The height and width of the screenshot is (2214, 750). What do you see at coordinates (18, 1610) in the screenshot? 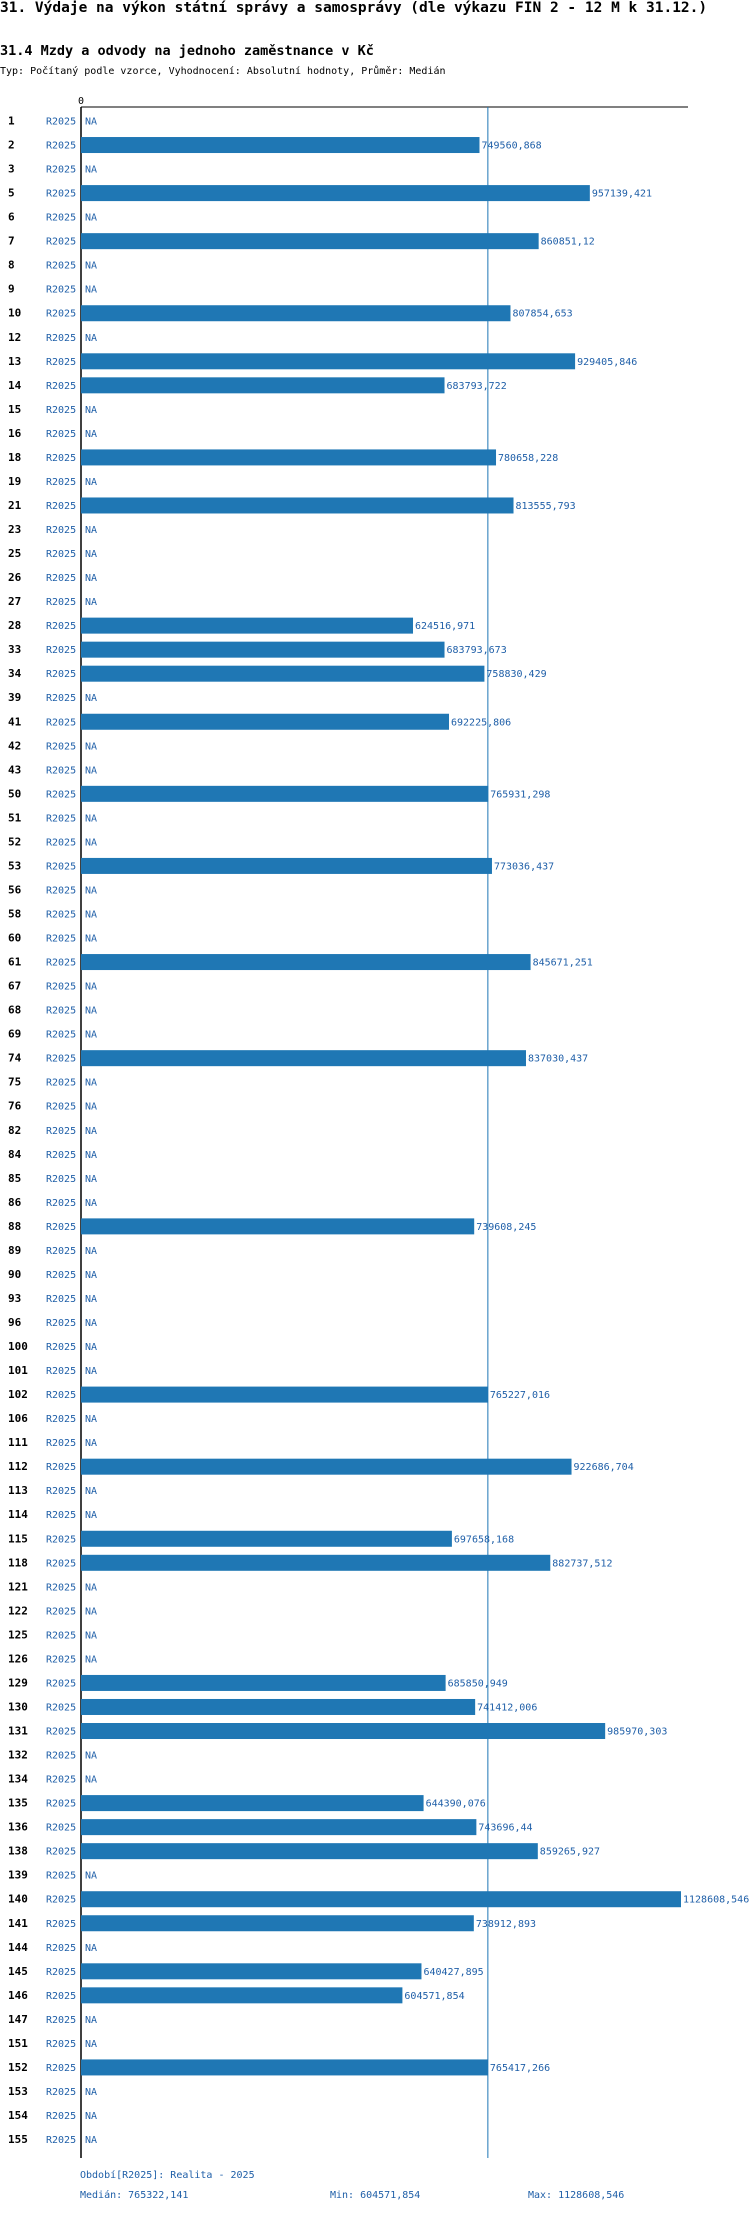
I see `category-label: 122` at bounding box center [18, 1610].